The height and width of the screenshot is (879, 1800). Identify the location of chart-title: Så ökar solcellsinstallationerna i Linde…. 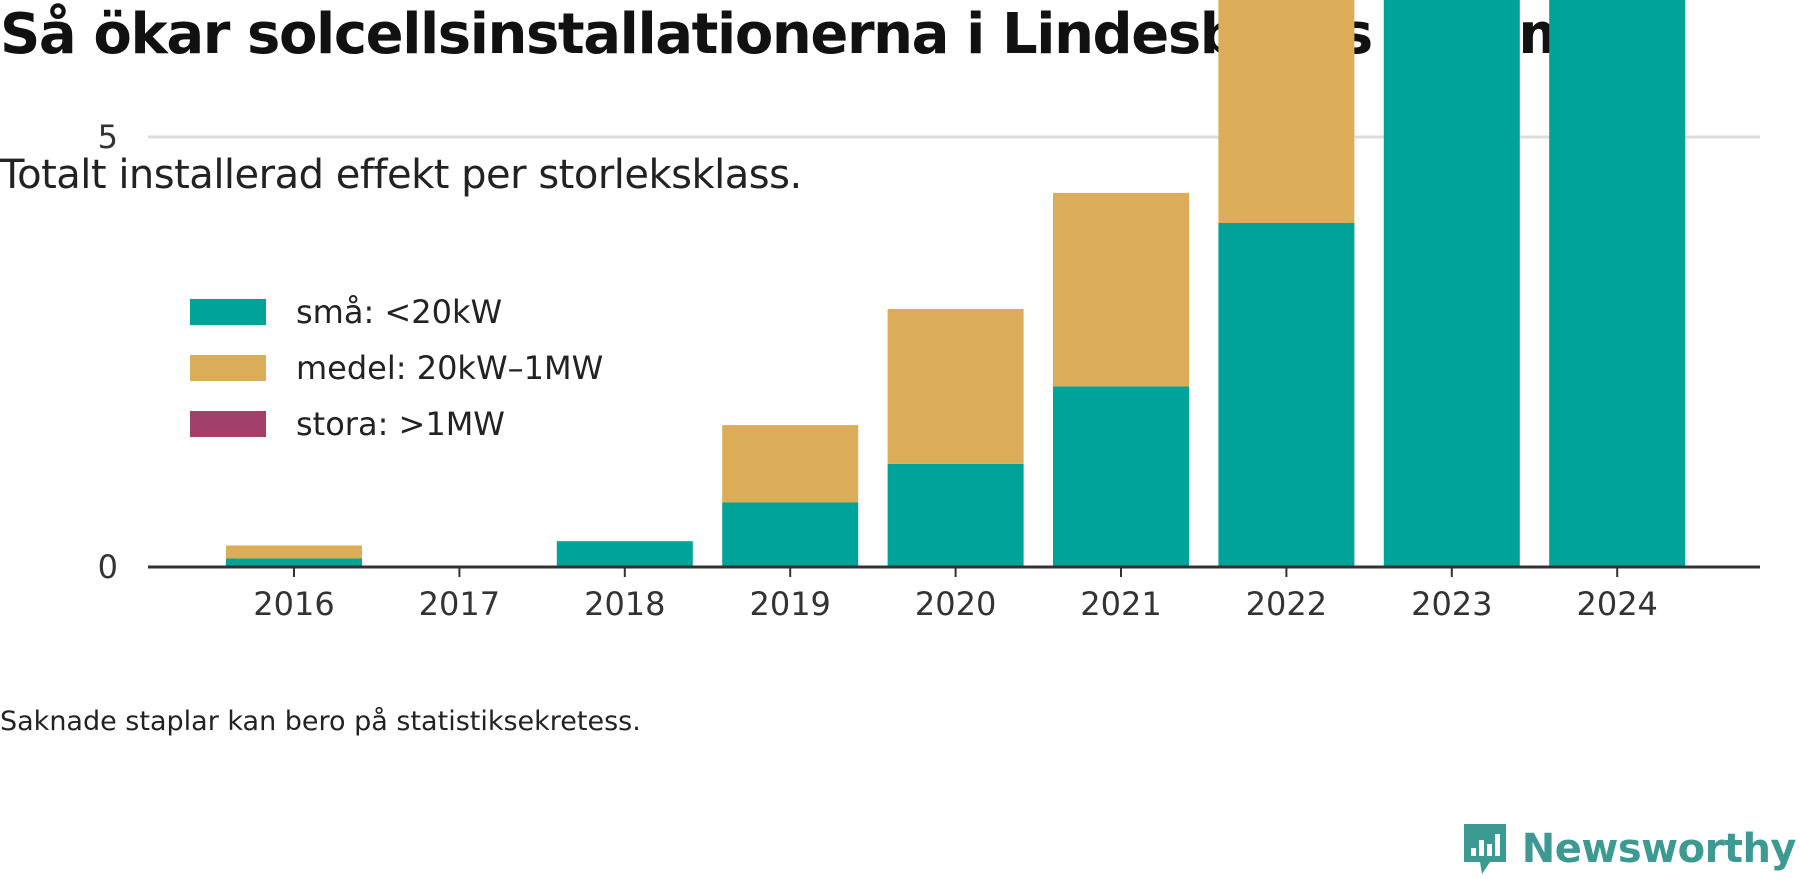
(827, 34).